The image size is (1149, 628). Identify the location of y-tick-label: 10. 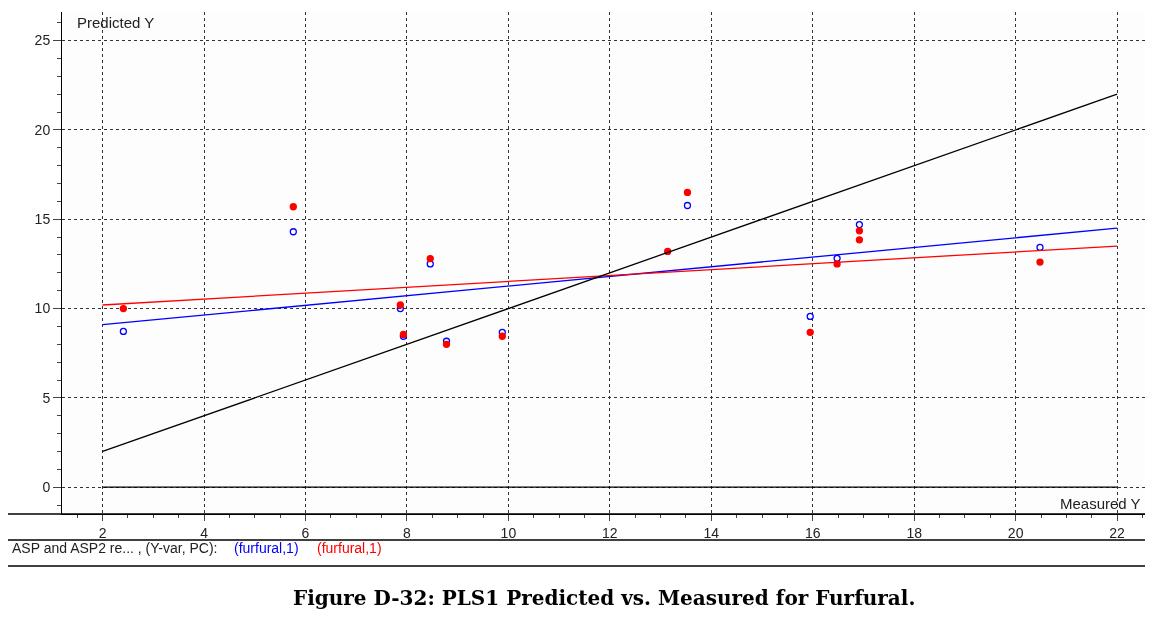
(42, 308).